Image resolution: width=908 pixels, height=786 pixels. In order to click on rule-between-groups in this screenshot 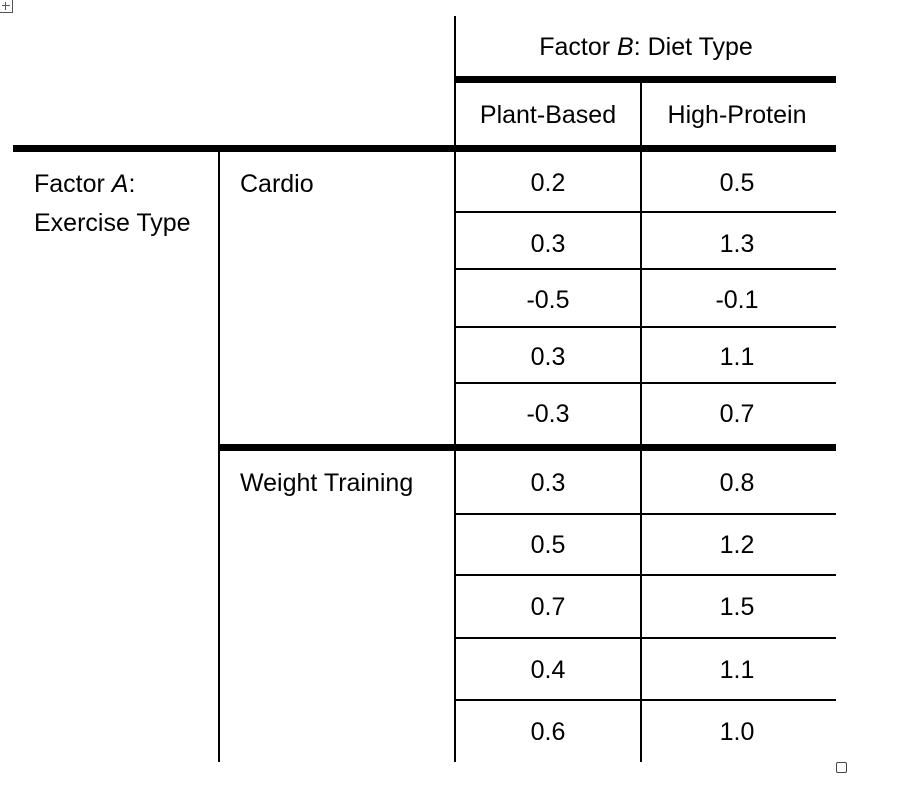, I will do `click(527, 447)`.